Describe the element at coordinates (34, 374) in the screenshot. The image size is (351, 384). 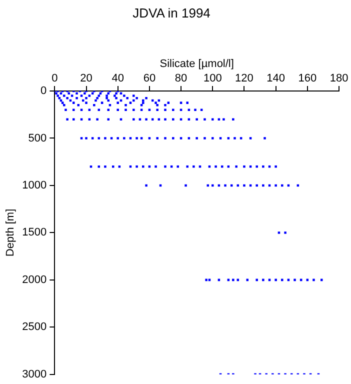
I see `y-tick-label: 3000` at that location.